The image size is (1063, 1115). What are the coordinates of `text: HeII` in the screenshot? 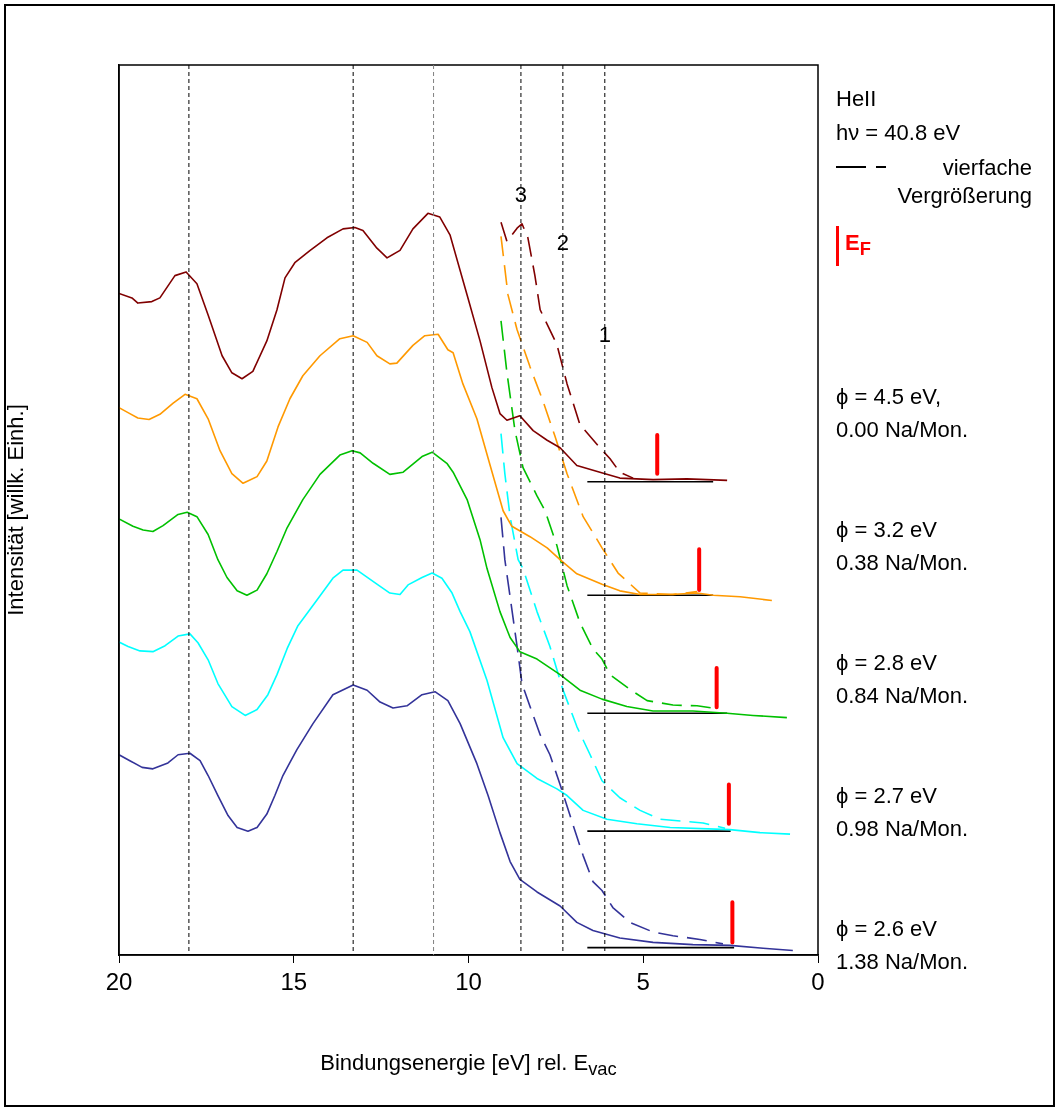 It's located at (857, 99).